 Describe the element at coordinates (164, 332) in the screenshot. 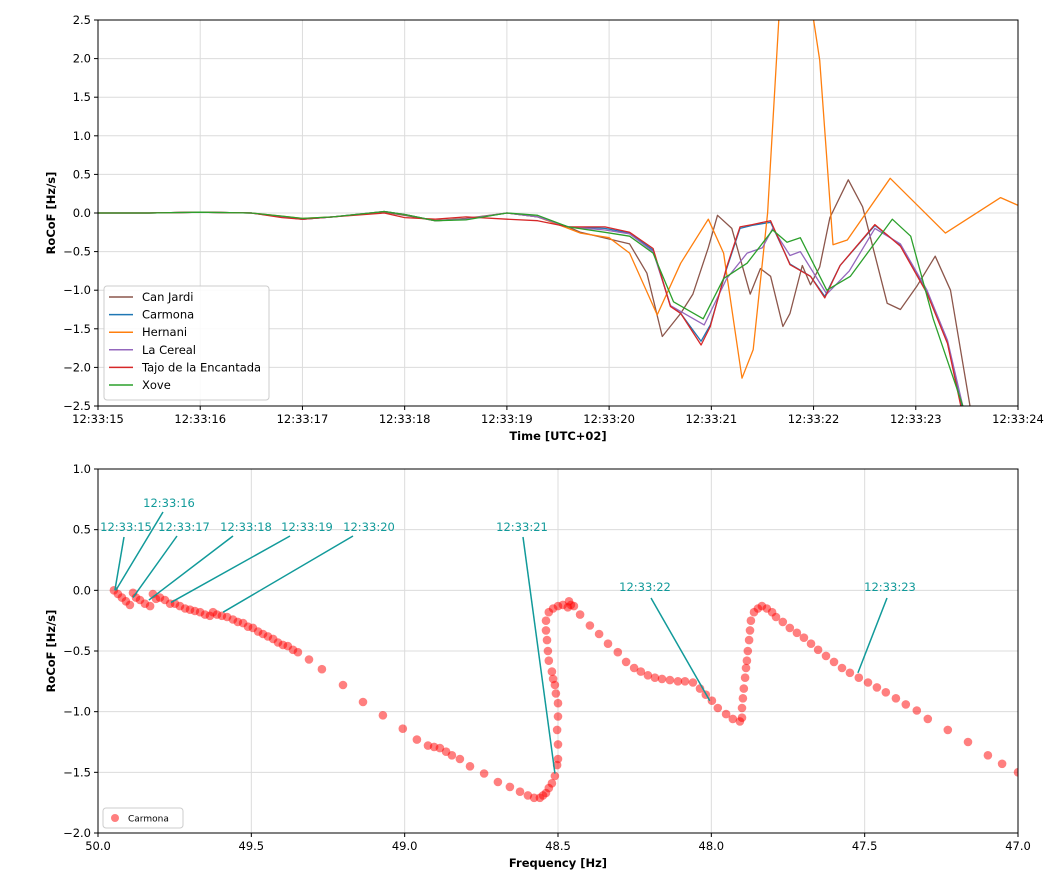

I see `legend-label: Hernani` at that location.